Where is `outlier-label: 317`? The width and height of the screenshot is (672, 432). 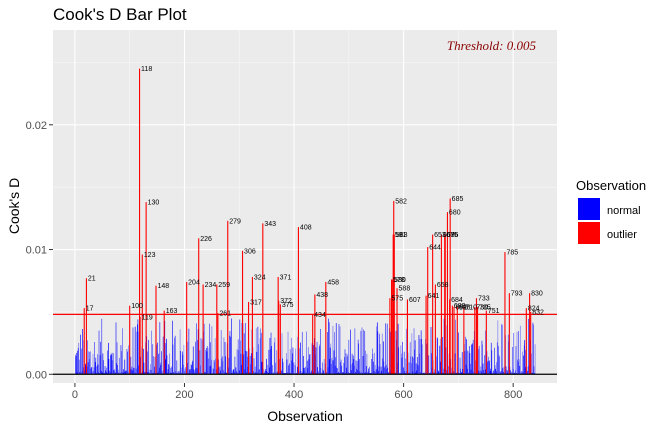
outlier-label: 317 is located at coordinates (256, 302).